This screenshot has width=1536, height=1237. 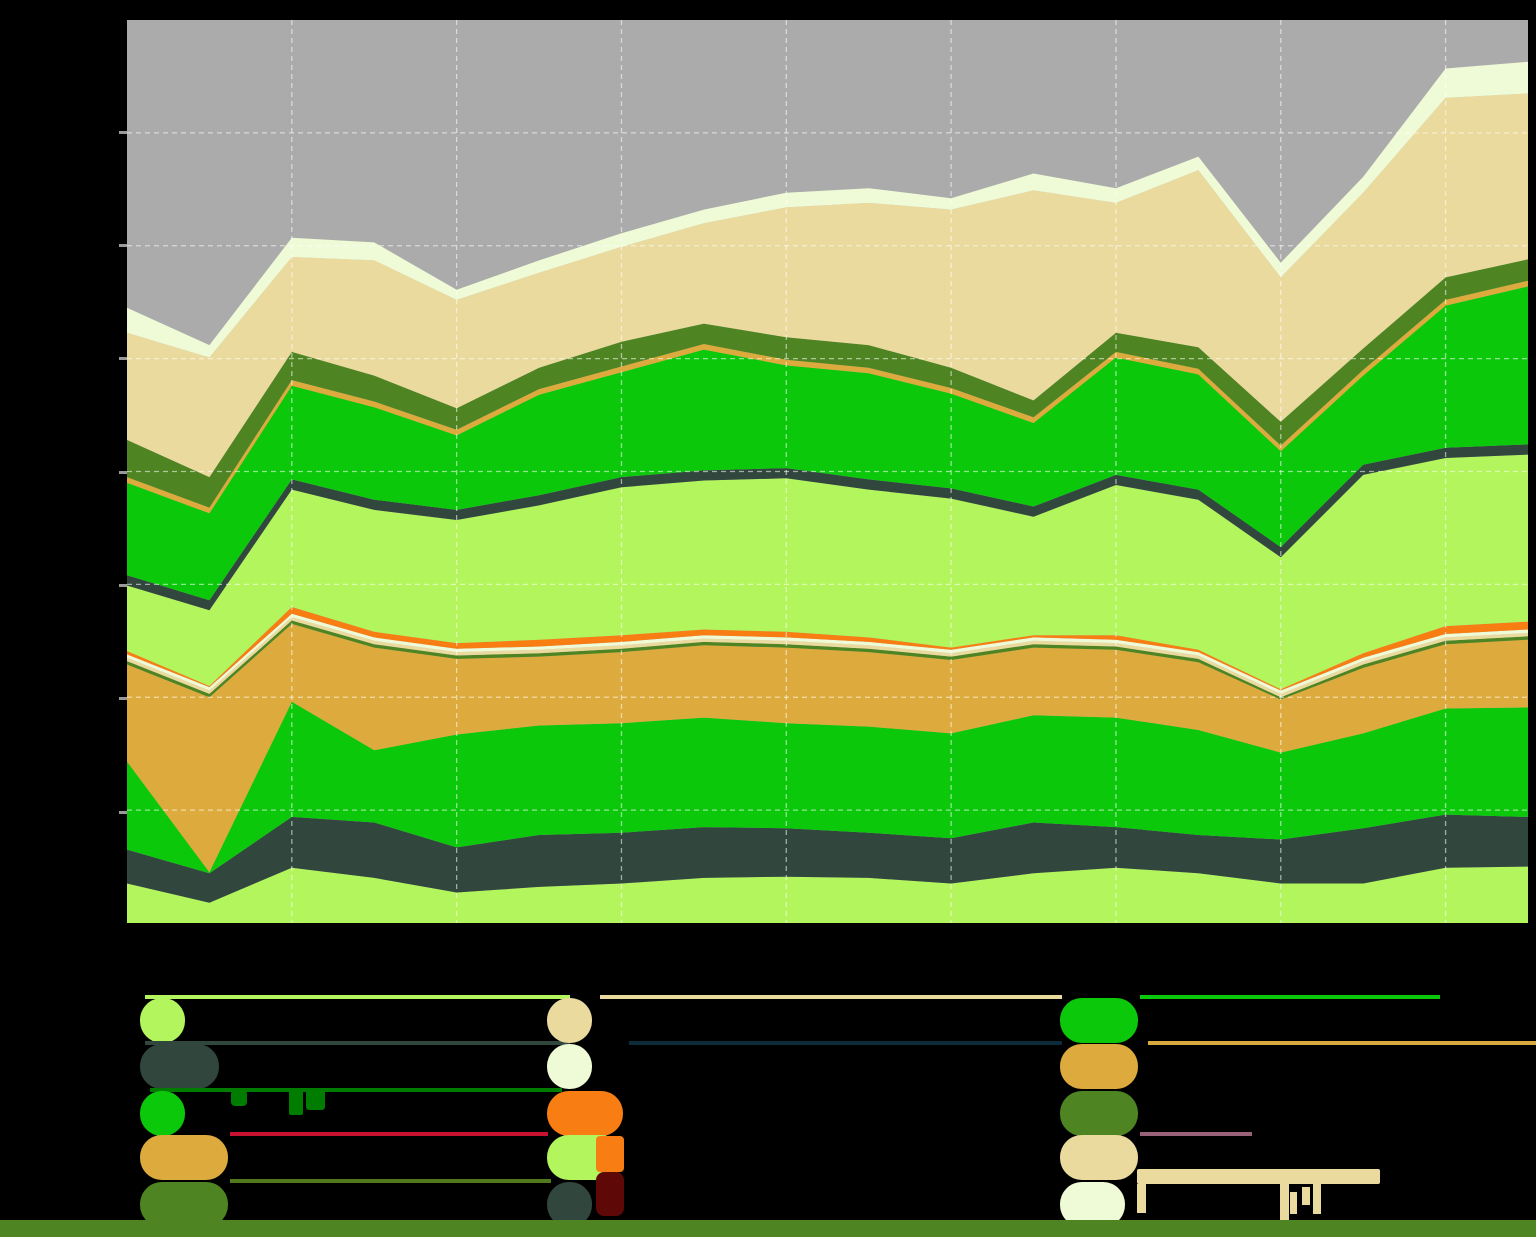 What do you see at coordinates (768, 1228) in the screenshot?
I see `bottom-olive-bar` at bounding box center [768, 1228].